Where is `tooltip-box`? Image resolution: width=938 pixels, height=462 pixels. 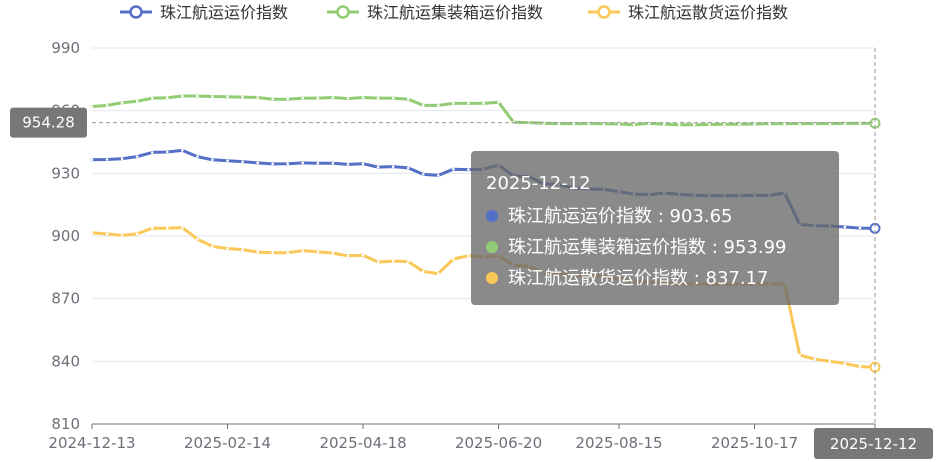
tooltip-box is located at coordinates (655, 228).